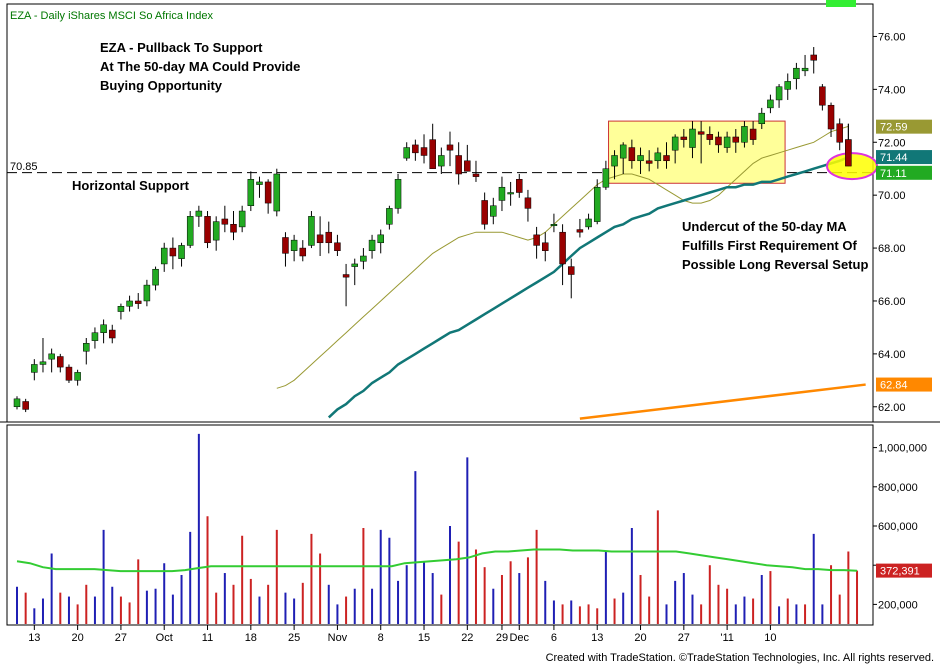 This screenshot has height=672, width=940. Describe the element at coordinates (770, 638) in the screenshot. I see `date-tick-label: 10` at that location.